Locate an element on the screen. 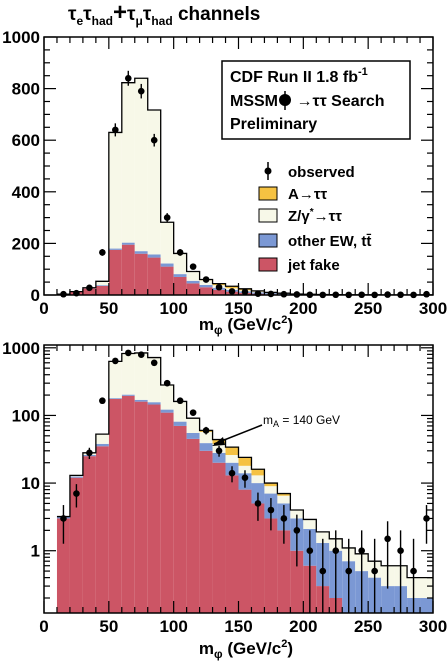  info-box-line3: Preliminary is located at coordinates (273, 124).